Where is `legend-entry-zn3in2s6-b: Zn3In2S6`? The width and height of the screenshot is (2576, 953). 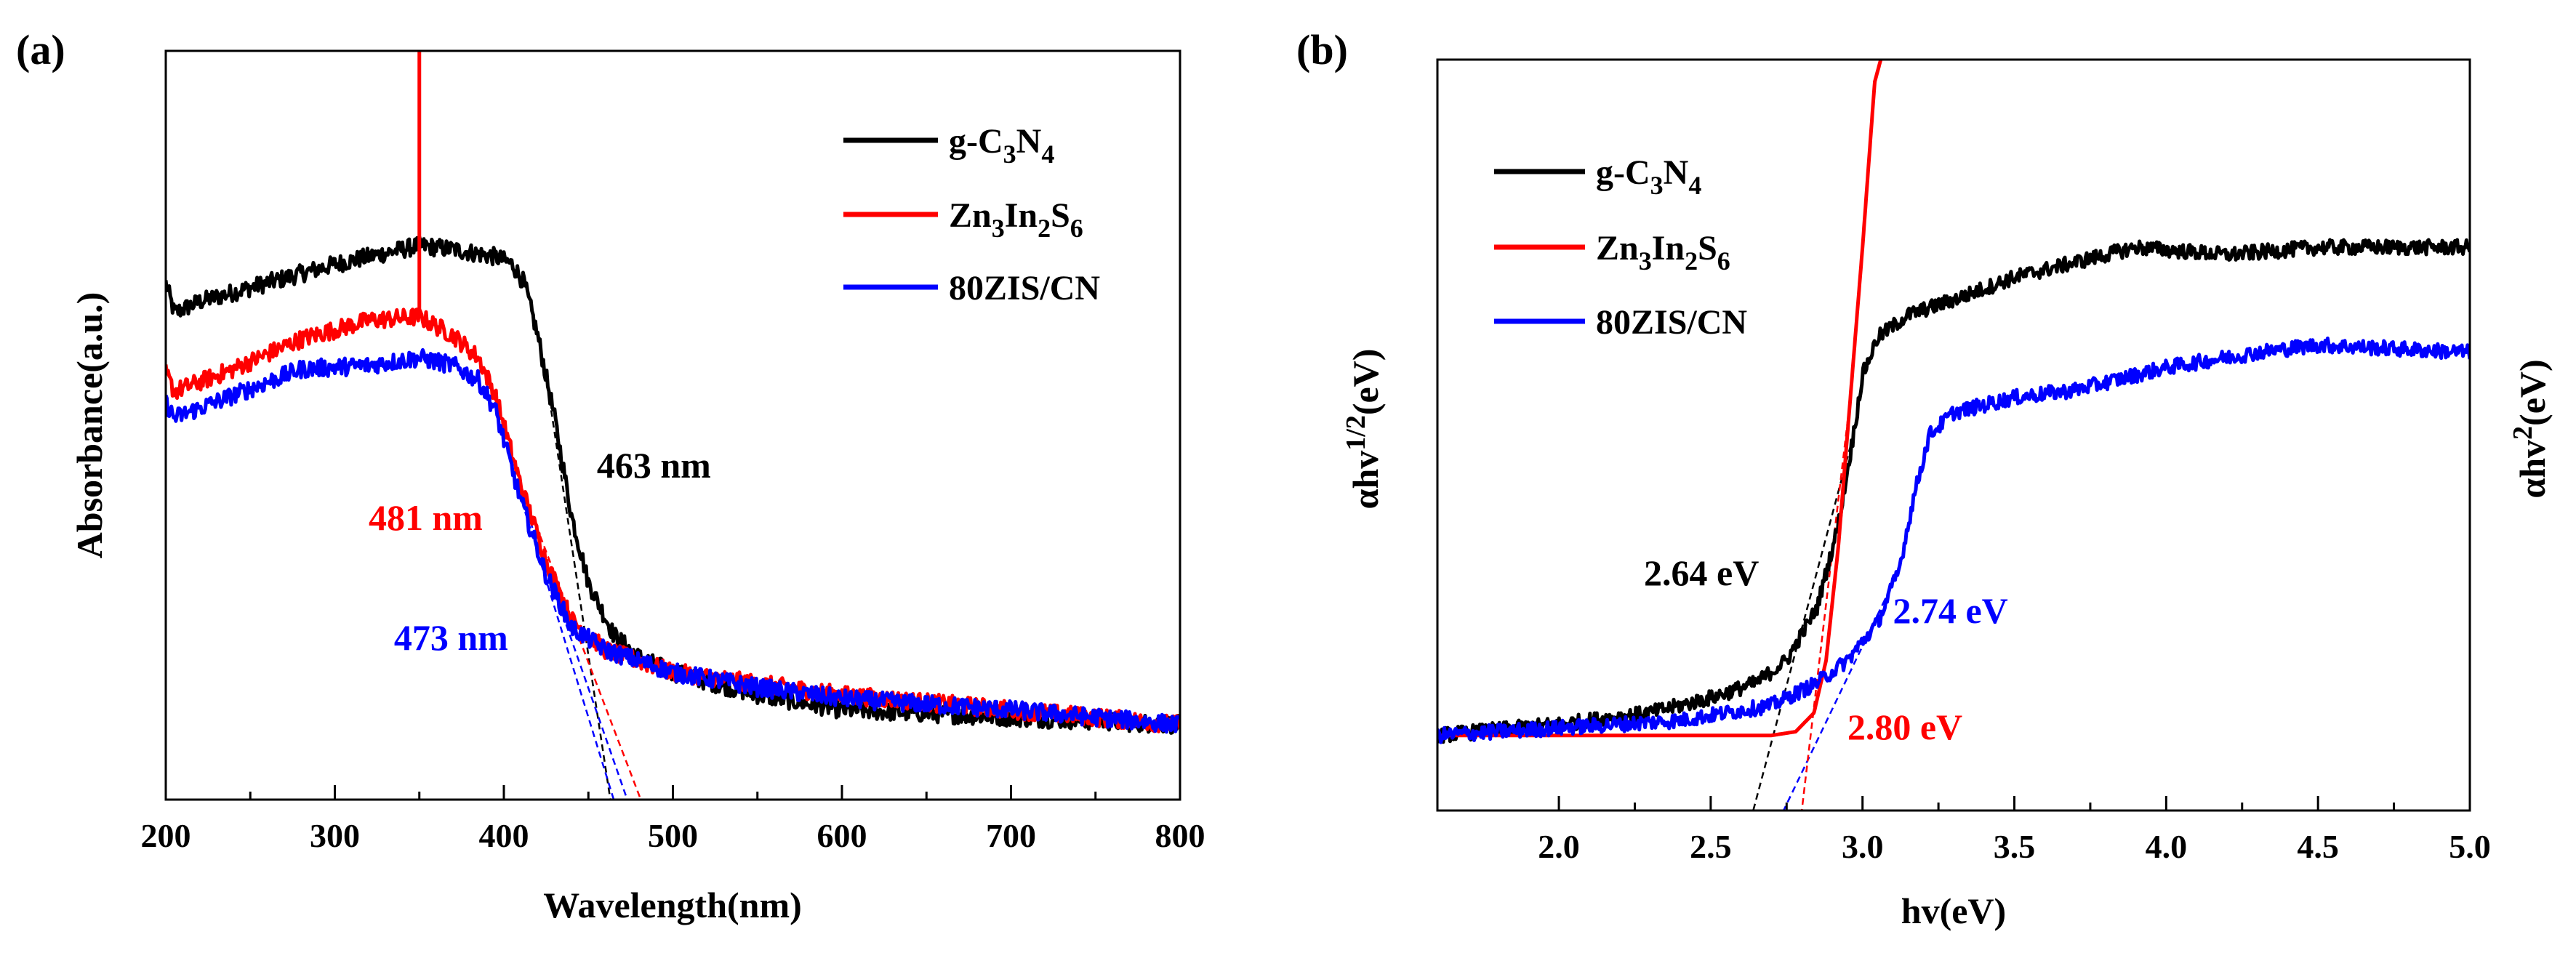
legend-entry-zn3in2s6-b: Zn3In2S6 is located at coordinates (1663, 252).